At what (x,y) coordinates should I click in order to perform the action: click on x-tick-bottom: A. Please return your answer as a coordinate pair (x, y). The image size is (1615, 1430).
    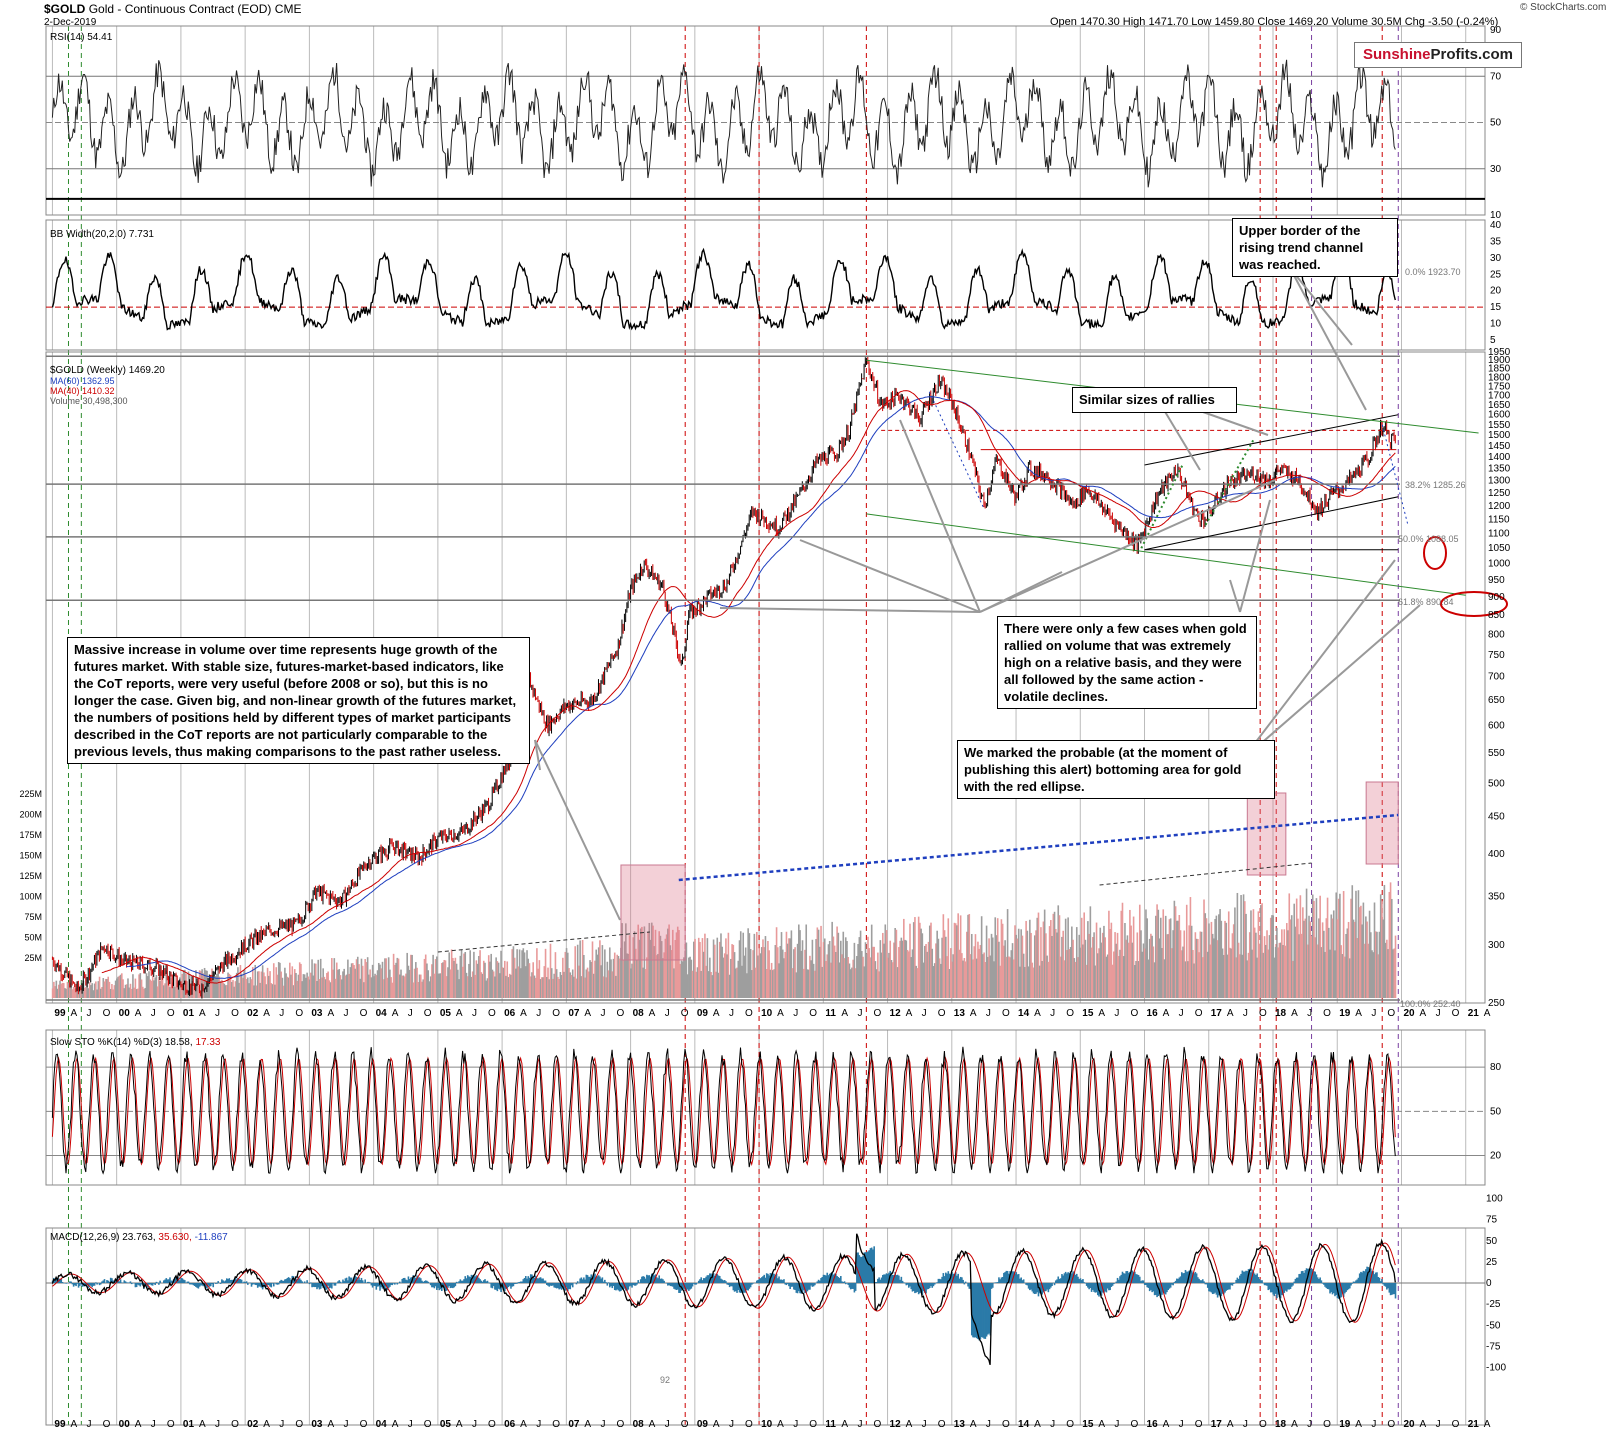
    Looking at the image, I should click on (1230, 1424).